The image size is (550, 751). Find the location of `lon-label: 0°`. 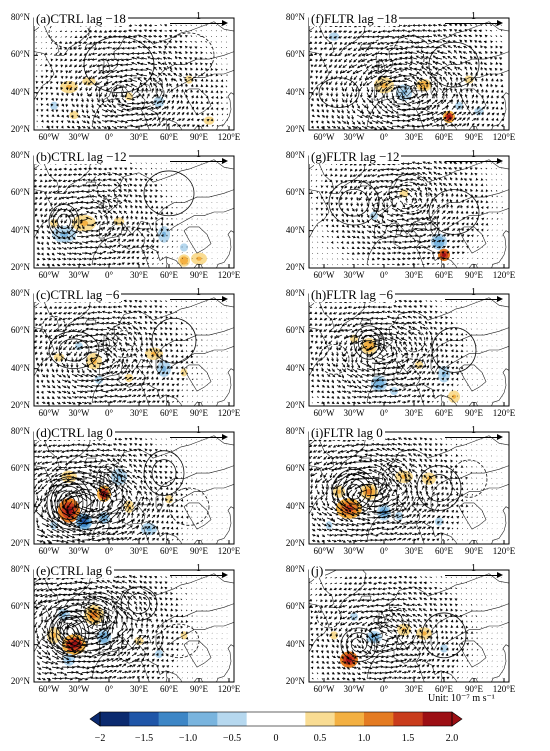

lon-label: 0° is located at coordinates (109, 275).